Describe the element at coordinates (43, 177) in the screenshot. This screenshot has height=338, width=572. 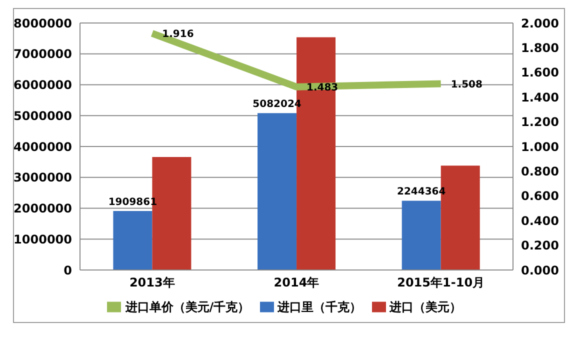
I see `y-tick-label: 3000000` at that location.